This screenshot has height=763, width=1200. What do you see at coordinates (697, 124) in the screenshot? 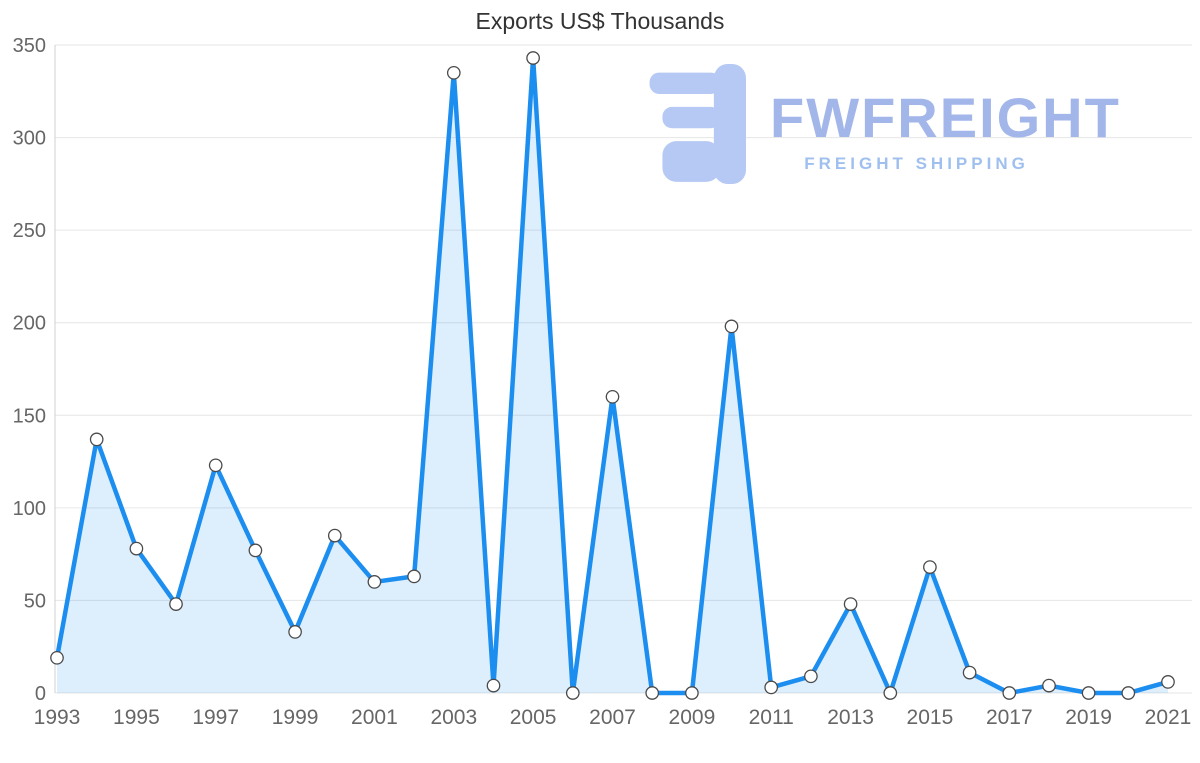
I see `brand-logo-icon` at bounding box center [697, 124].